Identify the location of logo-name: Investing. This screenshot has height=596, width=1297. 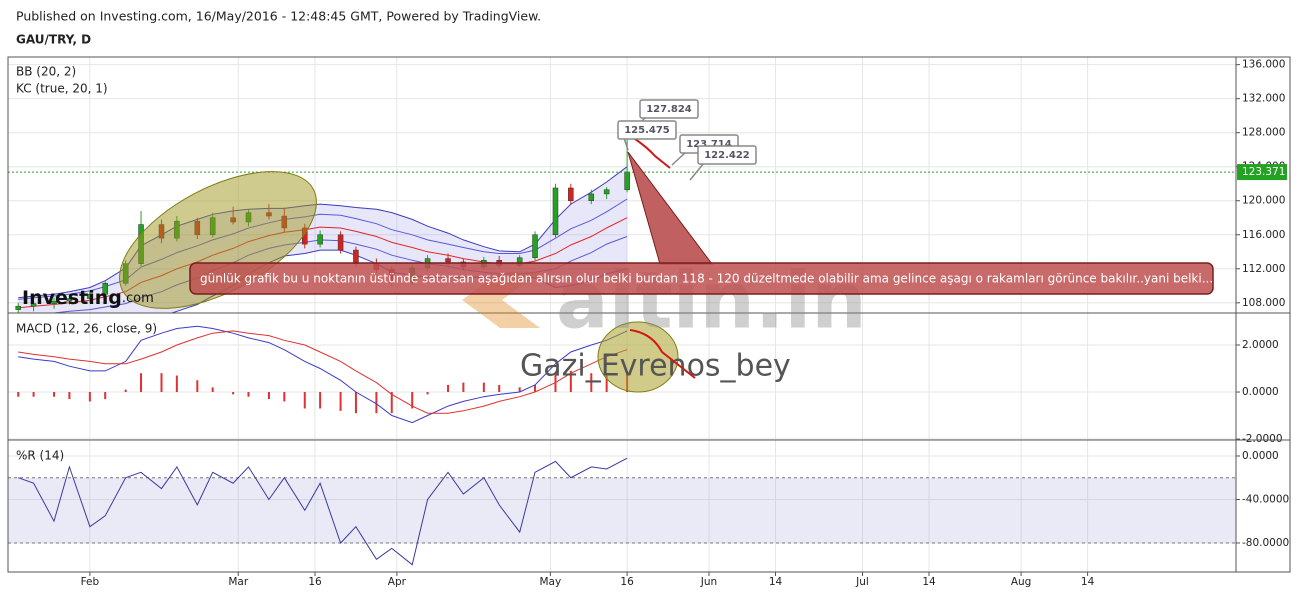
(72, 298).